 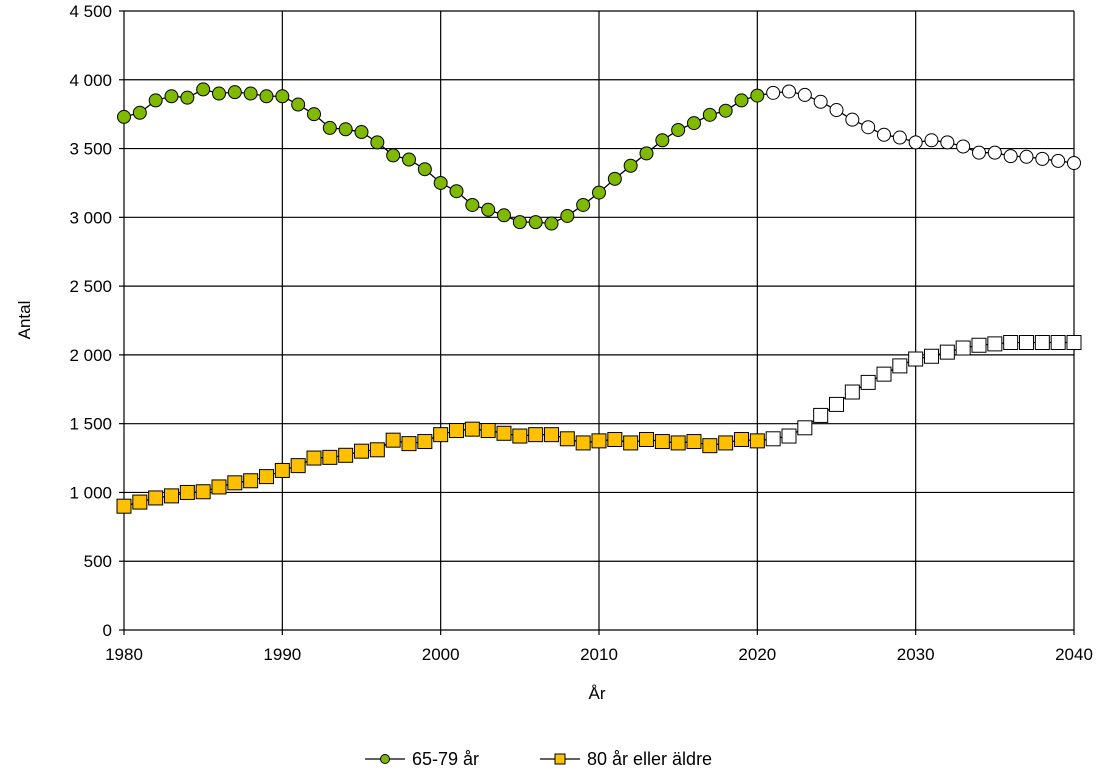 What do you see at coordinates (282, 654) in the screenshot?
I see `x-tick-label: 1990` at bounding box center [282, 654].